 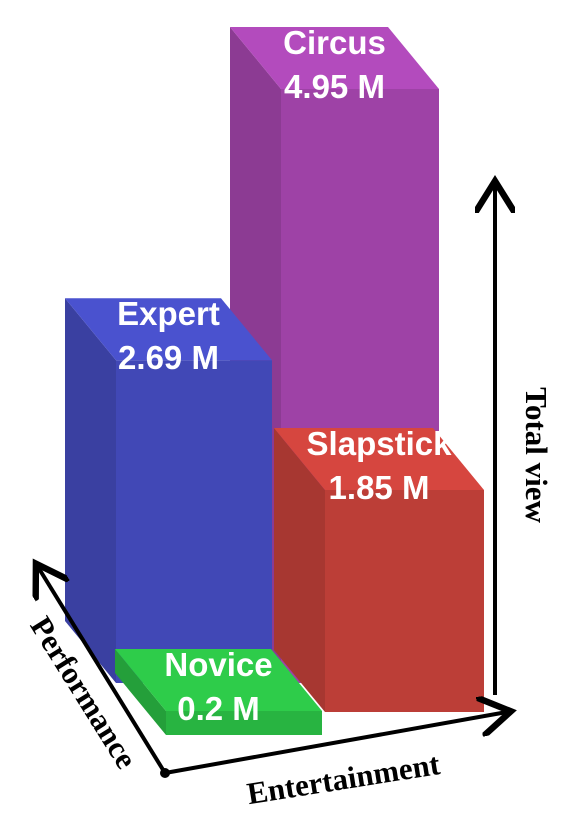 I want to click on entertainment-axis-label: Entertainment, so click(x=344, y=778).